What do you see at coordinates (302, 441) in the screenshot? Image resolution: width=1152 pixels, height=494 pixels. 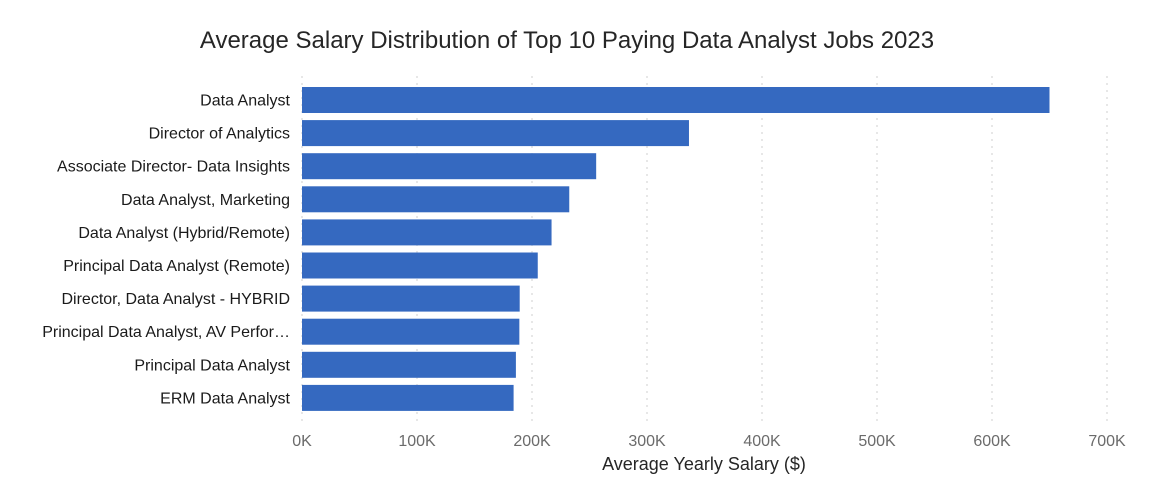 I see `x-tick-label: 0K` at bounding box center [302, 441].